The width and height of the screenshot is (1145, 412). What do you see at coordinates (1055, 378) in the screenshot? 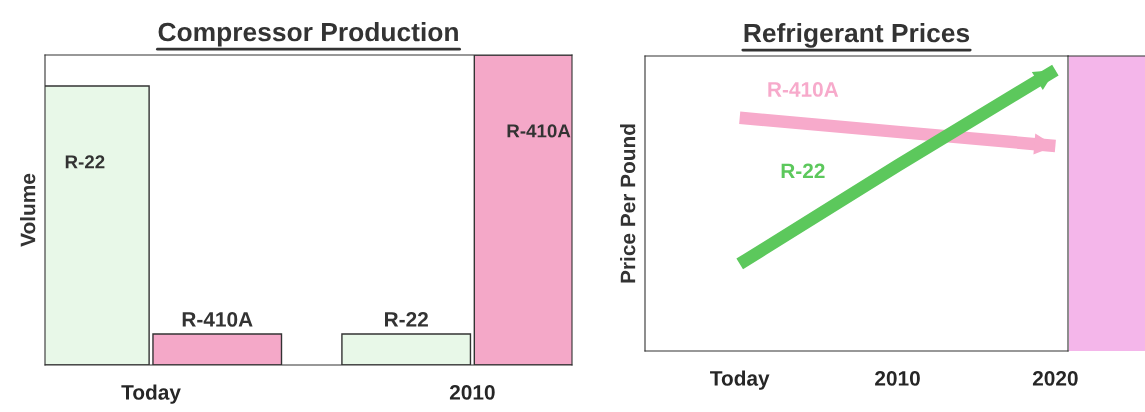
I see `x-tick-label: 2020` at bounding box center [1055, 378].